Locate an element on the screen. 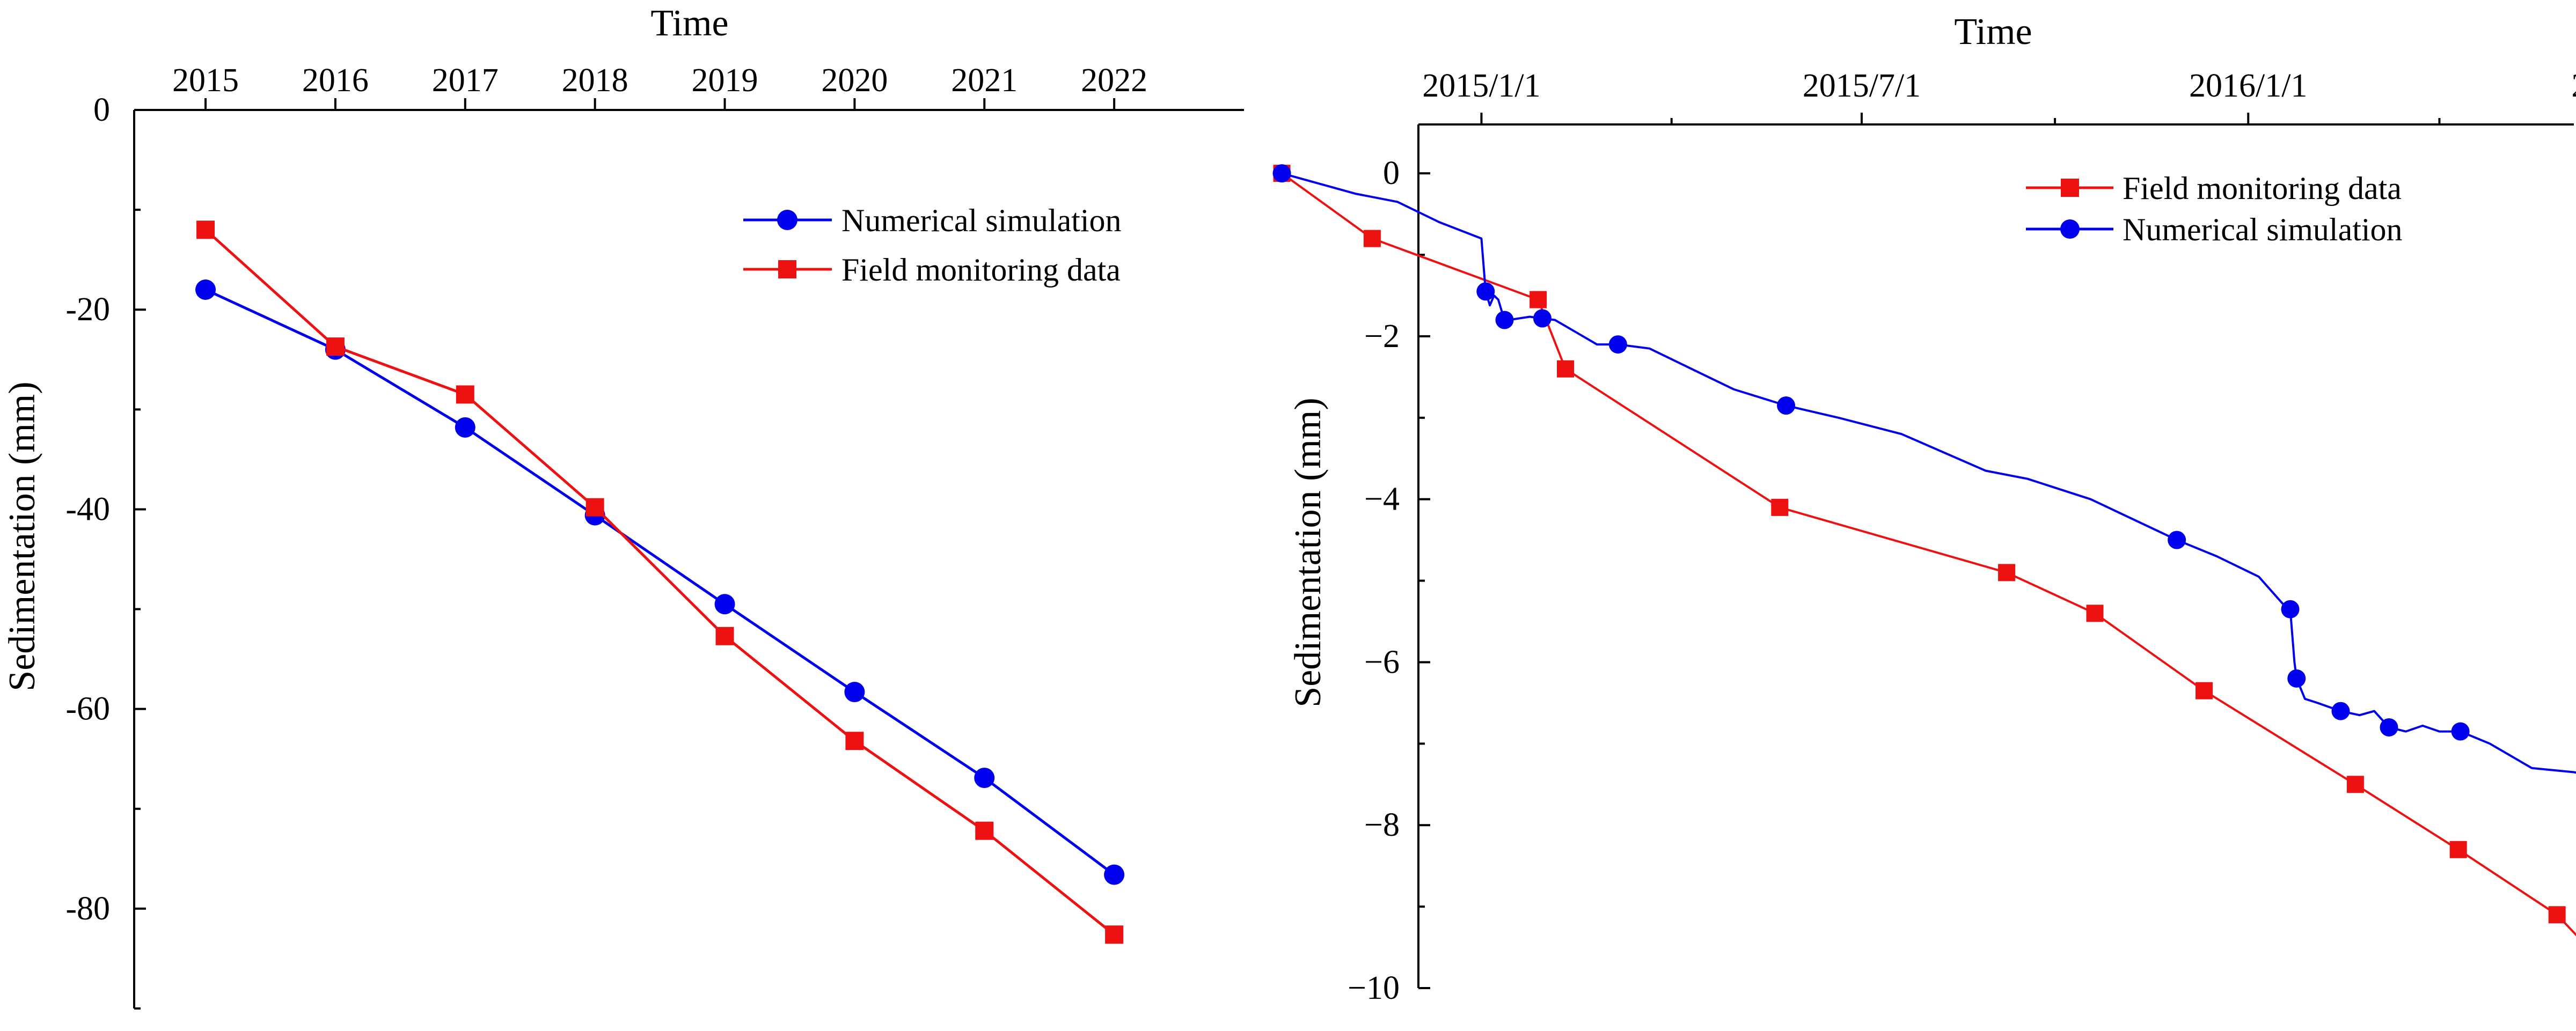 The width and height of the screenshot is (2576, 1031). left-y-tick-label: -80 is located at coordinates (87, 908).